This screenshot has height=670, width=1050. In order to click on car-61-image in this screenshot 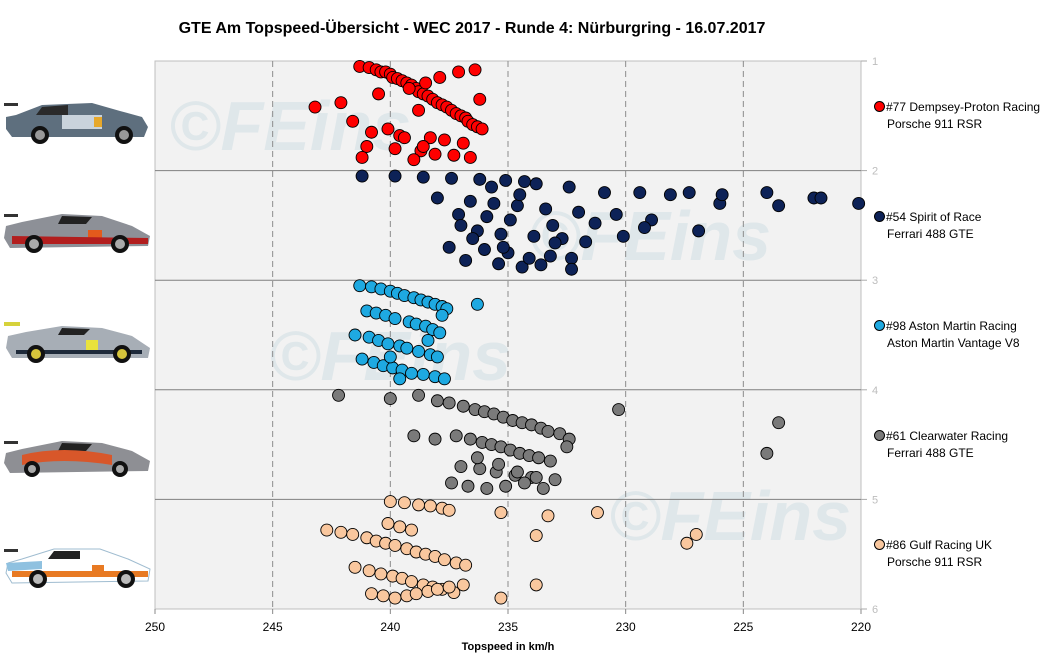, I will do `click(77, 457)`.